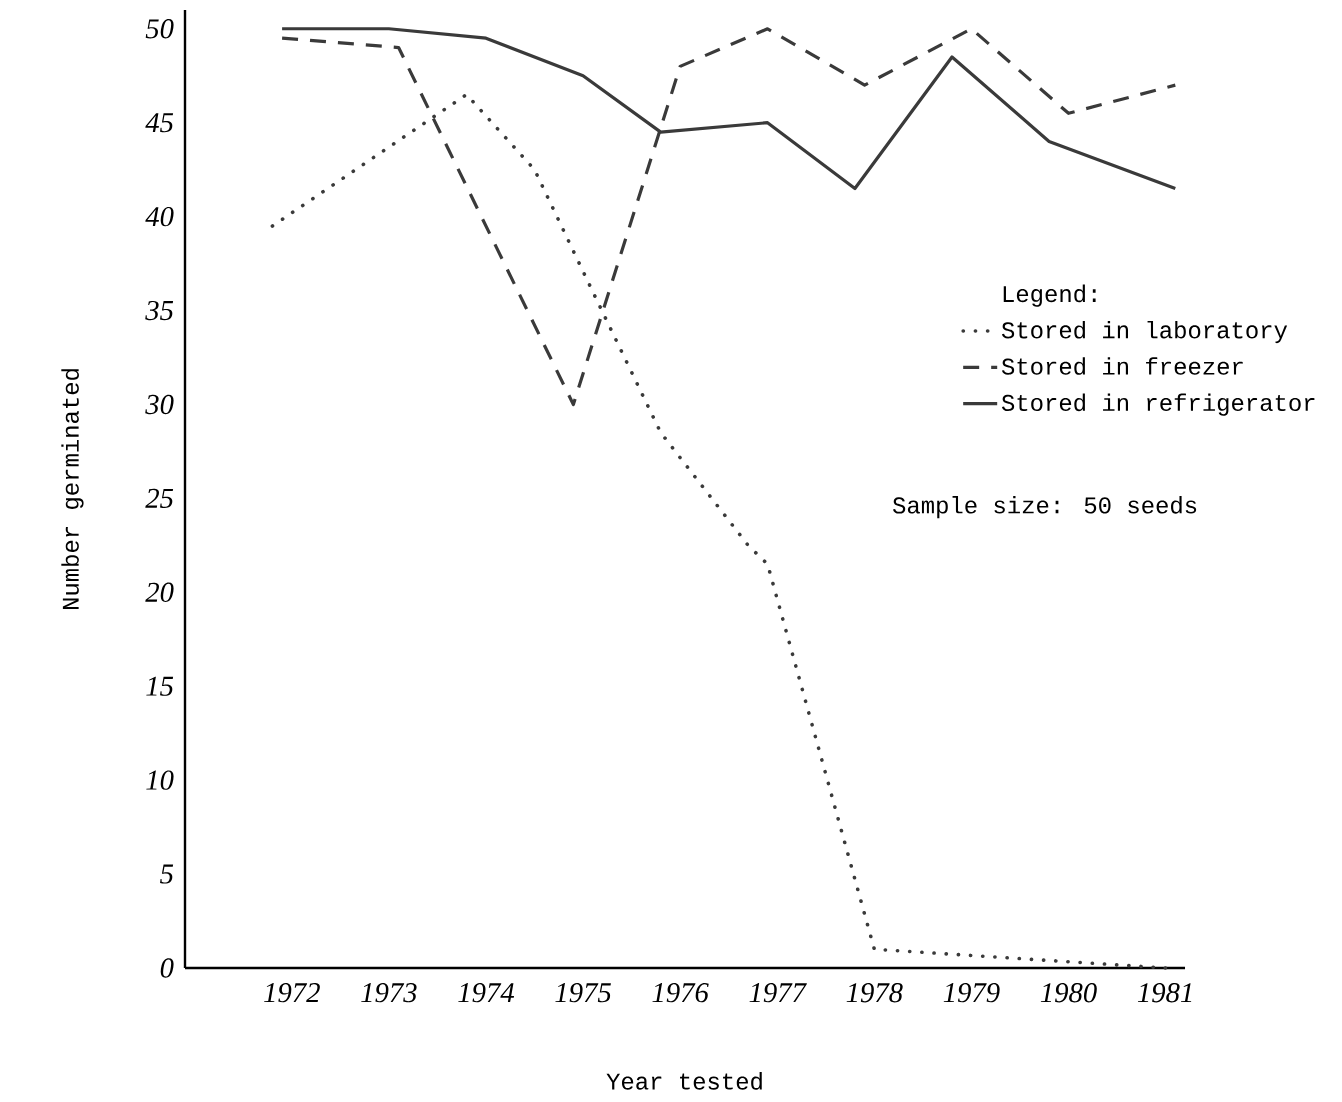 The height and width of the screenshot is (1102, 1342). Describe the element at coordinates (160, 686) in the screenshot. I see `y-tick-label: 15` at that location.